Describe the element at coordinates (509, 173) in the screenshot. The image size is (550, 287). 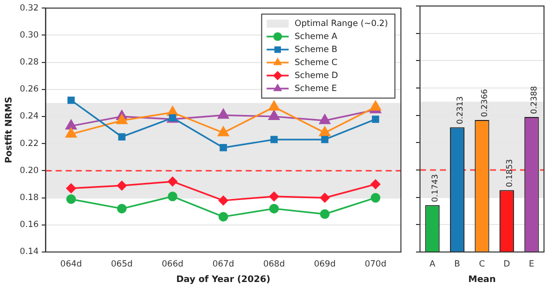
I see `data-label: 0.1853` at that location.